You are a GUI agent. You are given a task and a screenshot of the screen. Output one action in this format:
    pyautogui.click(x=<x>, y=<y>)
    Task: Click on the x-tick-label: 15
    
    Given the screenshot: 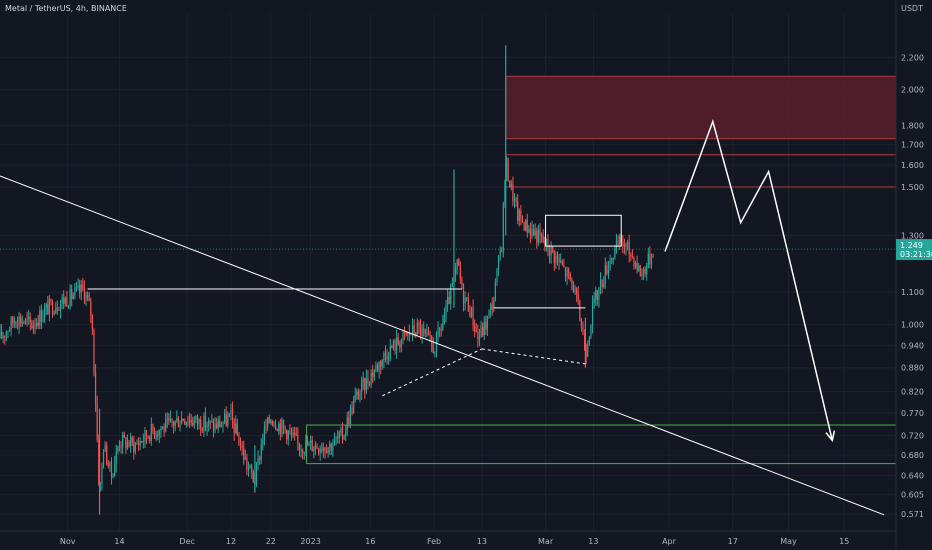 What is the action you would take?
    pyautogui.click(x=844, y=541)
    